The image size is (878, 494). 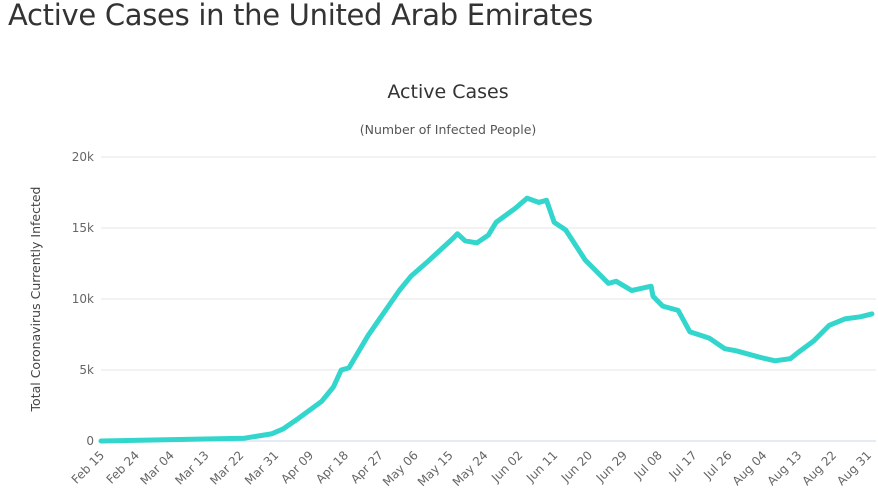 What do you see at coordinates (90, 441) in the screenshot?
I see `y-tick-label: 0` at bounding box center [90, 441].